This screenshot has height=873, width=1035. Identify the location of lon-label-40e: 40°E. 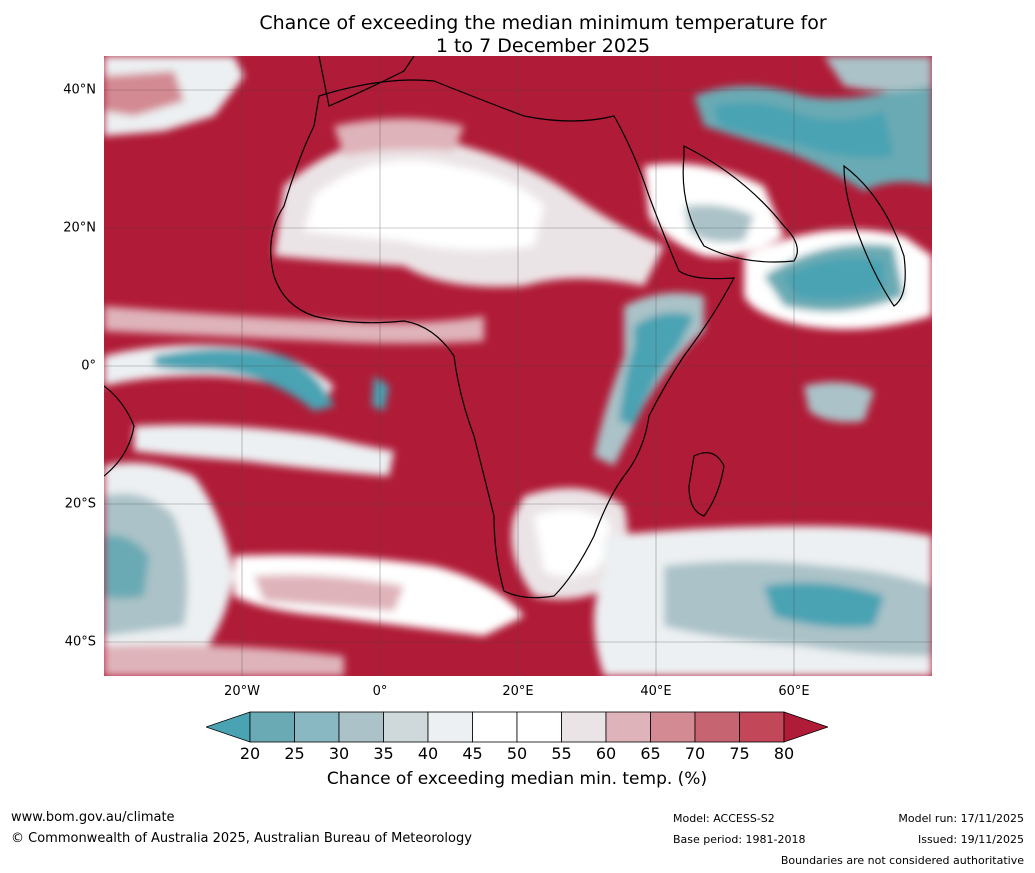
(656, 691).